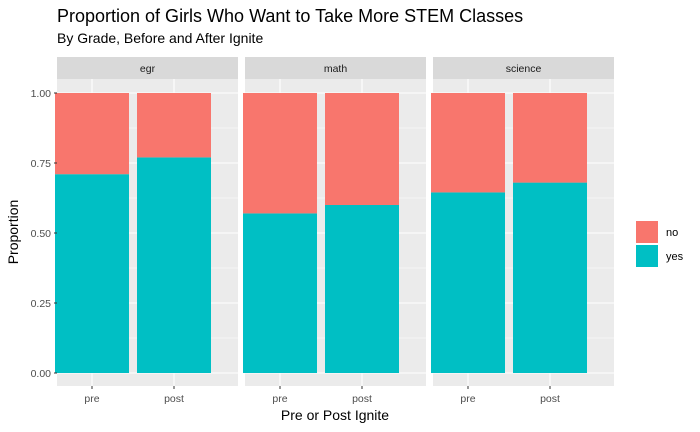 This screenshot has height=432, width=700. I want to click on legend-key-yes, so click(647, 256).